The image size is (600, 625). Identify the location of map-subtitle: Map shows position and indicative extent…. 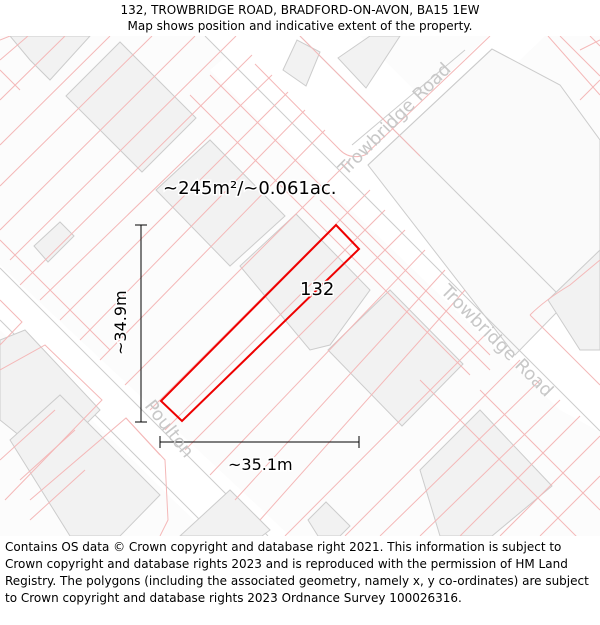
(300, 26).